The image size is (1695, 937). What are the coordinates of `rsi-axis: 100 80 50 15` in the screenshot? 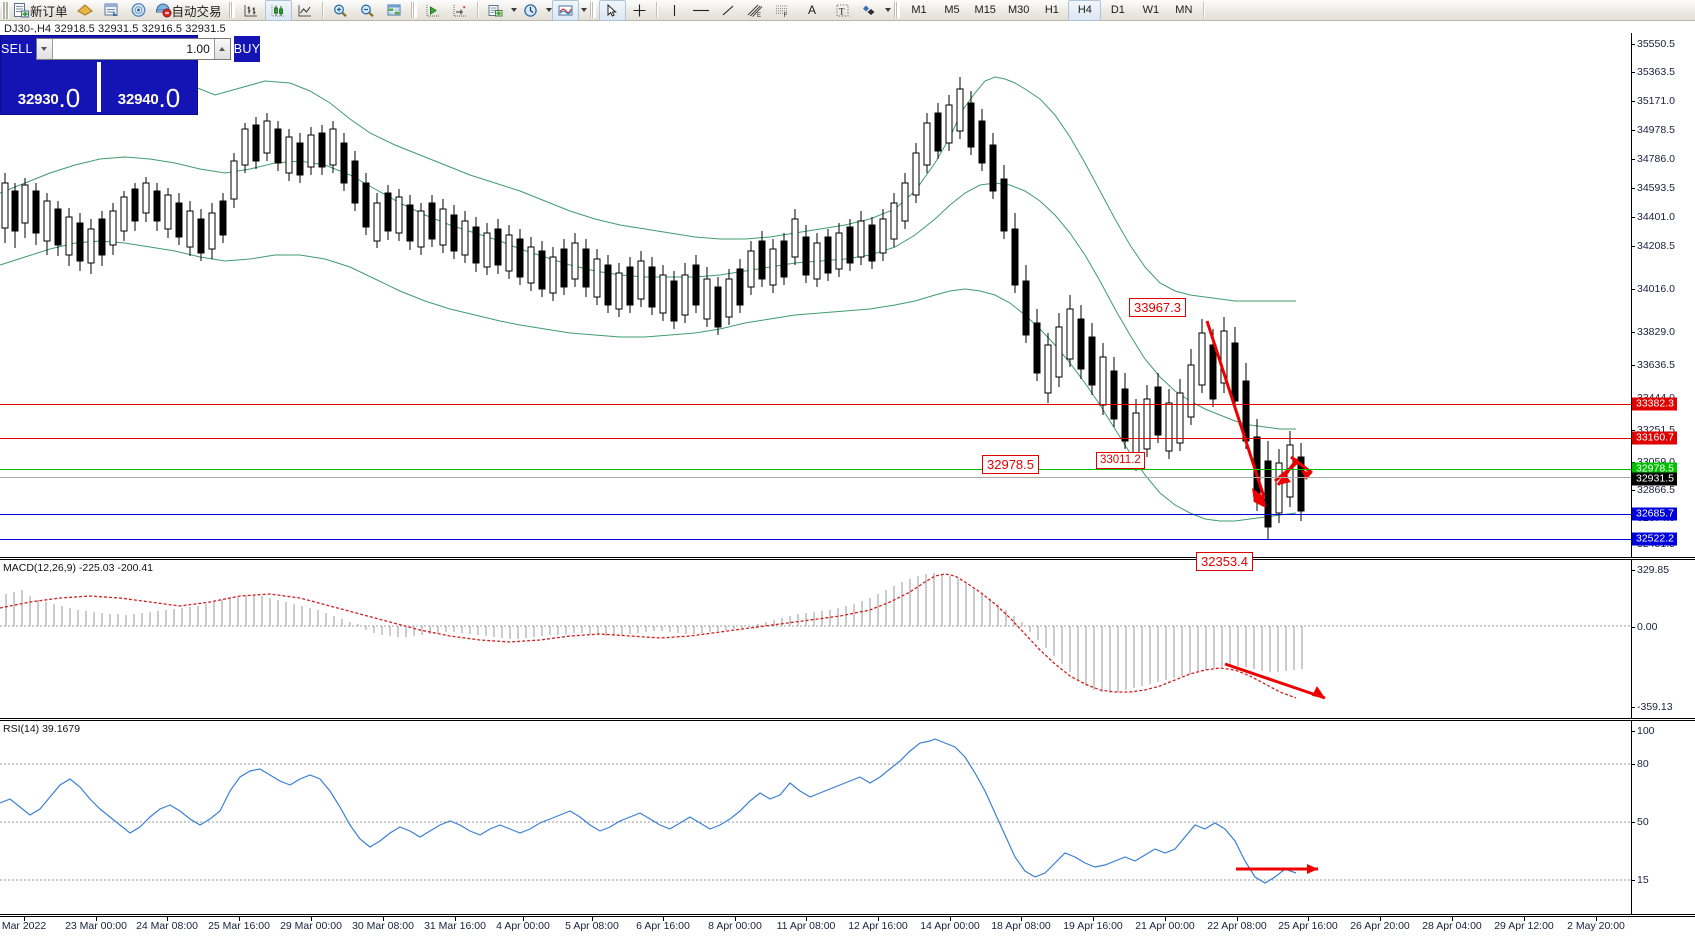 It's located at (1663, 817).